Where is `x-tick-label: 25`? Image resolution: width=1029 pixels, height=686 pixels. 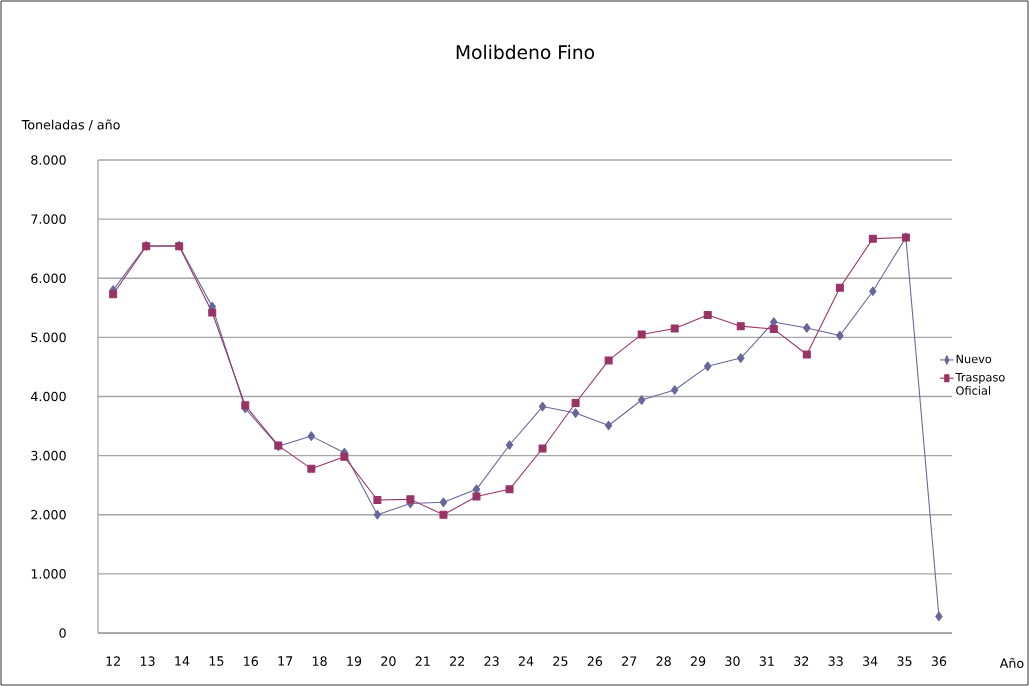 x-tick-label: 25 is located at coordinates (560, 661).